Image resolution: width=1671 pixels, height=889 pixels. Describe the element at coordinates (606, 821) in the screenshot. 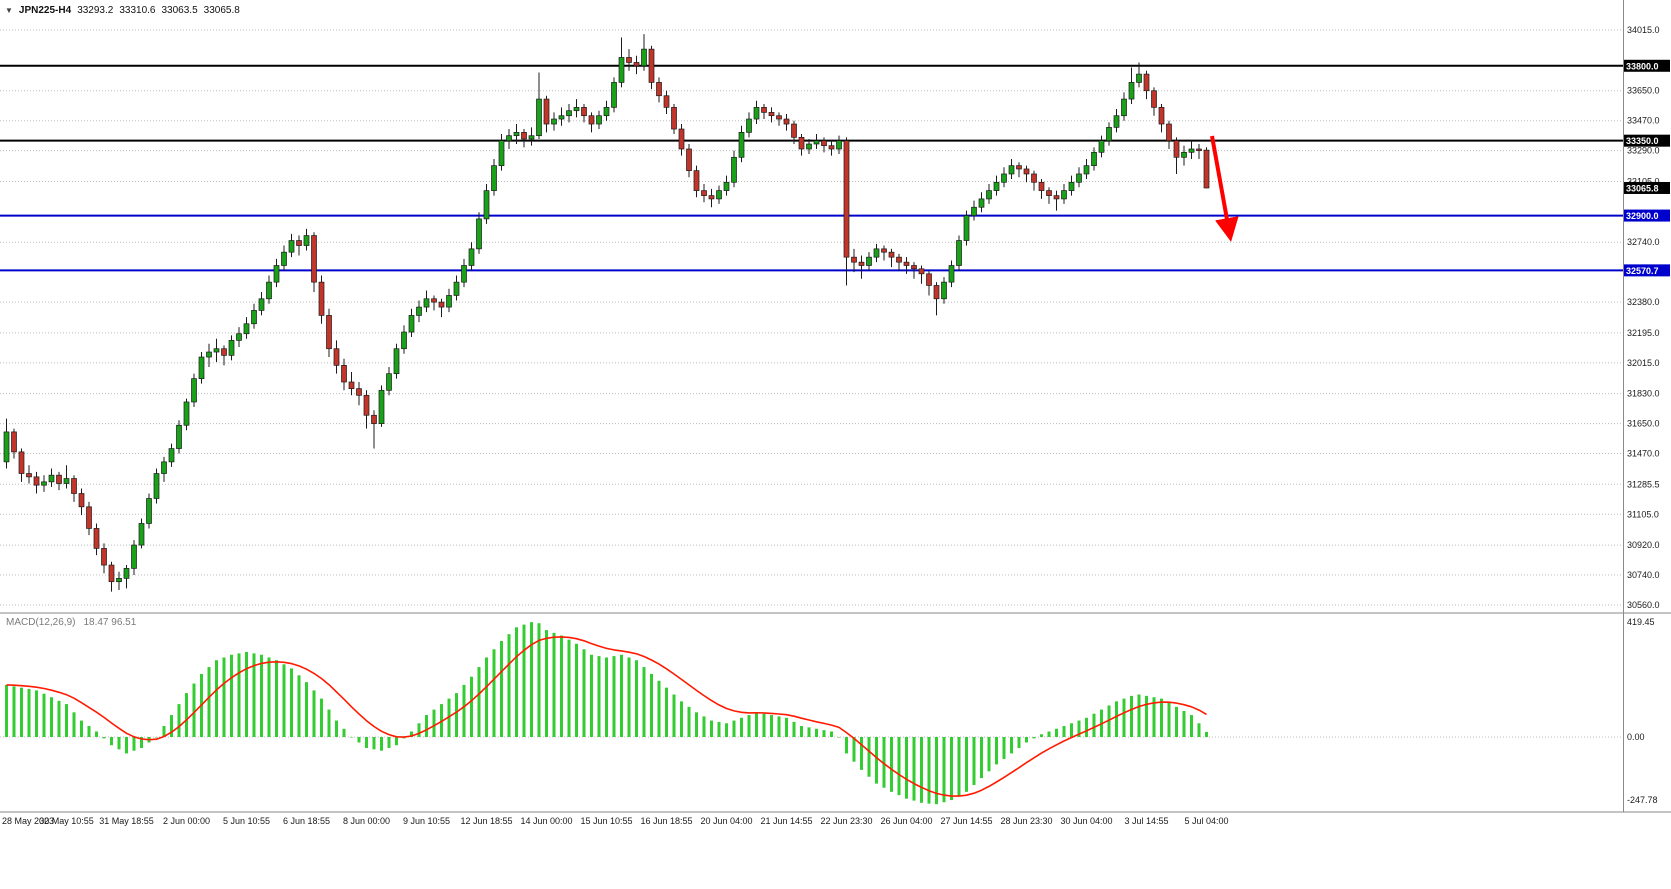

I see `svg-text: 15 Jun 10:55` at that location.